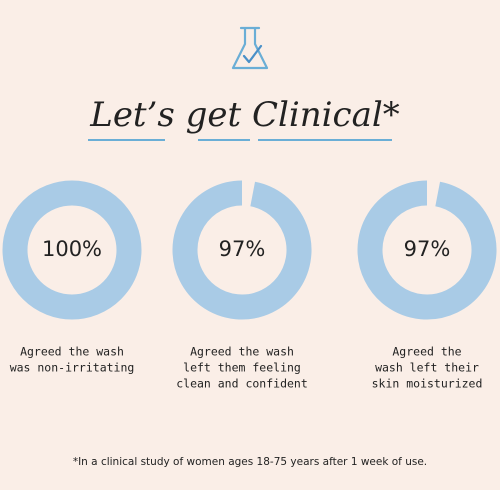  I want to click on caption: Agreed the, so click(426, 352).